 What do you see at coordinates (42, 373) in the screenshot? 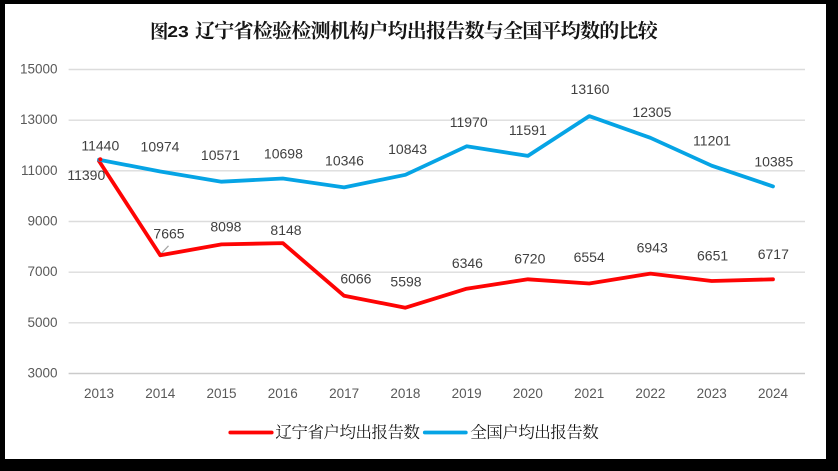
I see `svg-text: 3000` at bounding box center [42, 373].